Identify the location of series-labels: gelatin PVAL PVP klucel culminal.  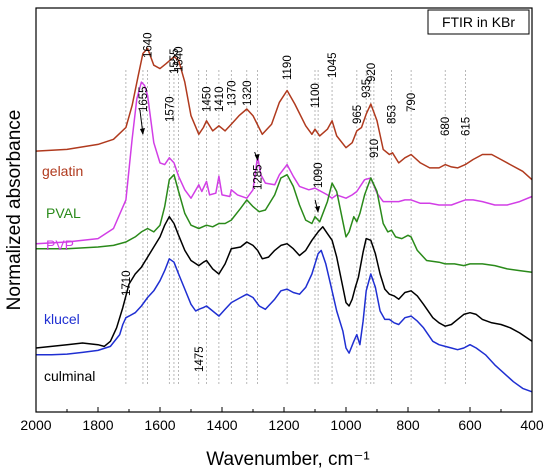
(68, 273).